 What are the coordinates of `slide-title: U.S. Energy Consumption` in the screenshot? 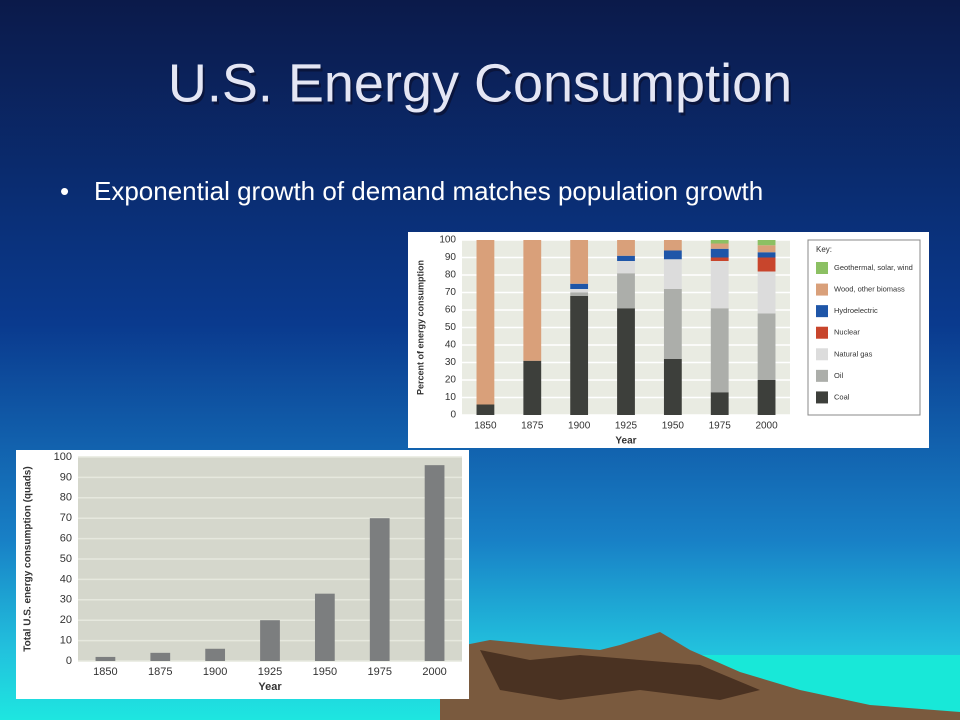 It's located at (480, 83).